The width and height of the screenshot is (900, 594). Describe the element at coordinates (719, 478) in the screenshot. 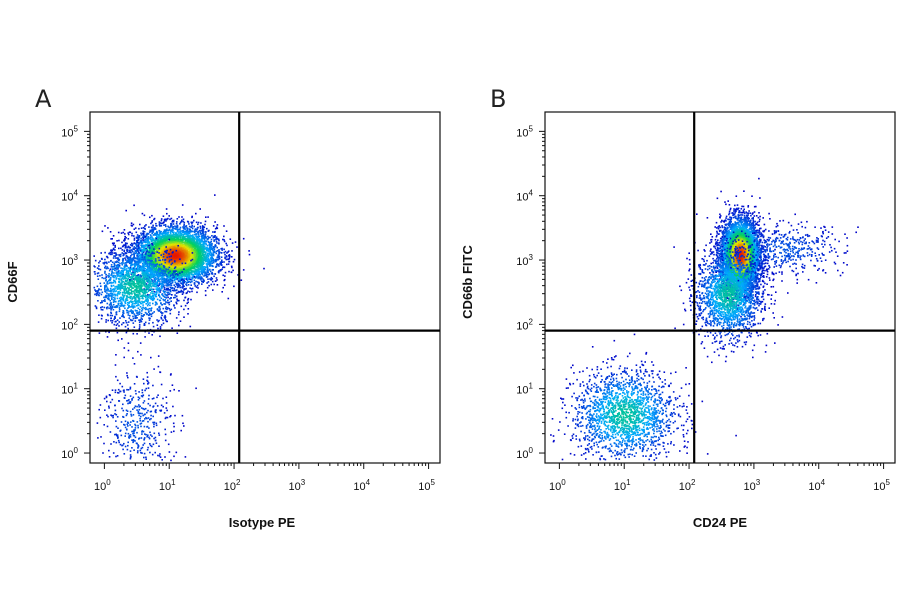

I see `x-ticks-b: 10⁰ 10¹ 10² 10³ 10⁴ 10⁵` at that location.